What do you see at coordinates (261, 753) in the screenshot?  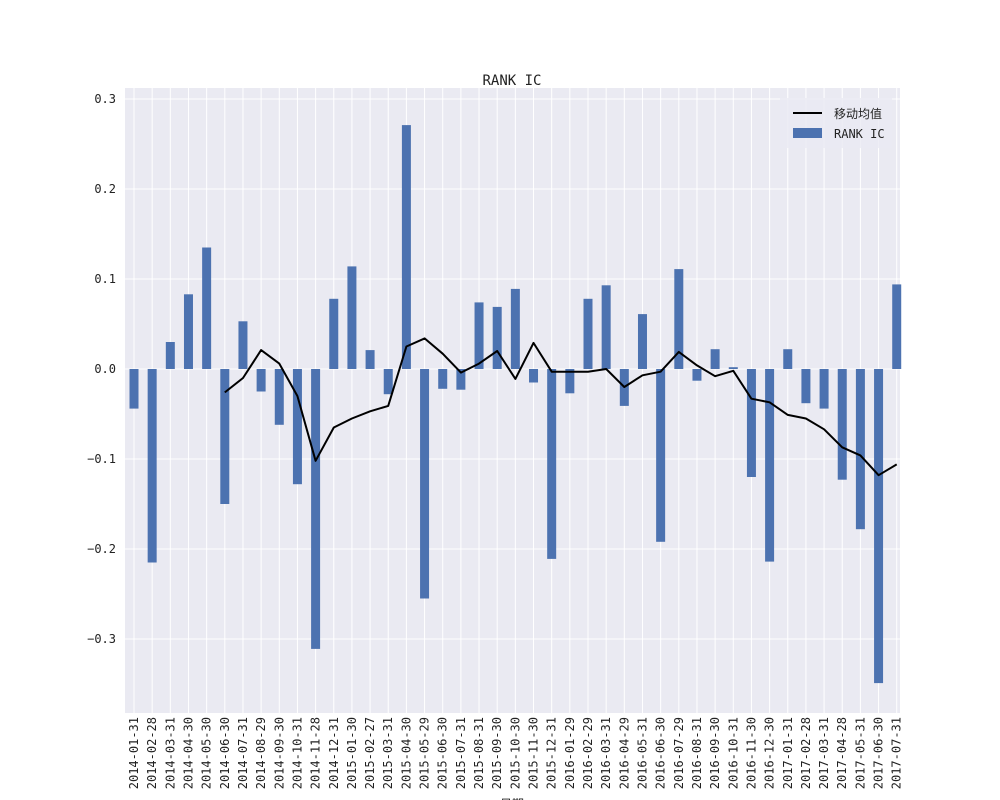 I see `x-tick-label: 2014-08-29` at bounding box center [261, 753].